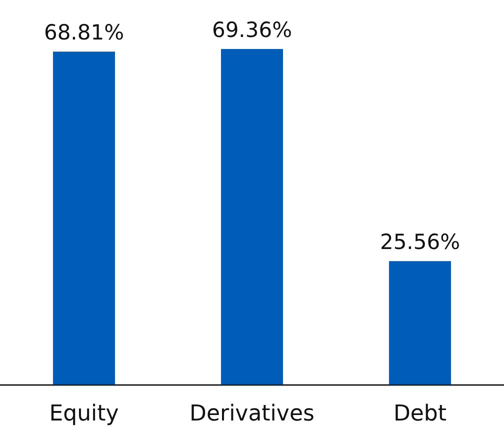 The width and height of the screenshot is (504, 435). Describe the element at coordinates (252, 30) in the screenshot. I see `data-label: 69.36%` at that location.